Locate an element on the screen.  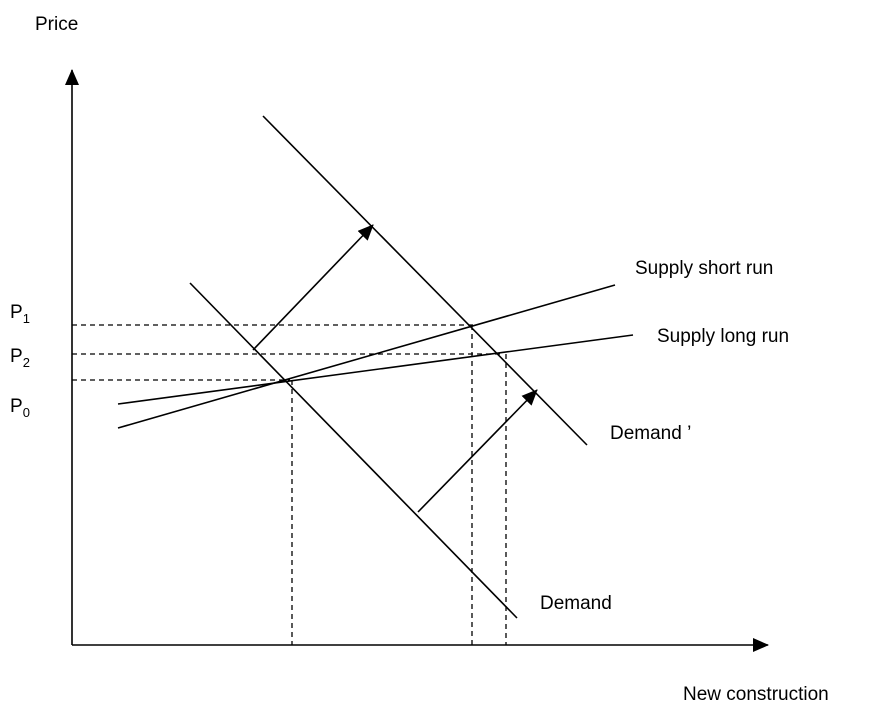
price-label: P2 is located at coordinates (20, 358).